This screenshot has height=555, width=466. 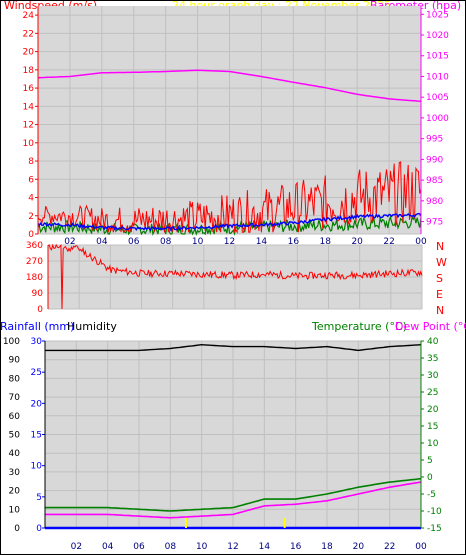 I want to click on wind-x-tick: 02, so click(x=69, y=242).